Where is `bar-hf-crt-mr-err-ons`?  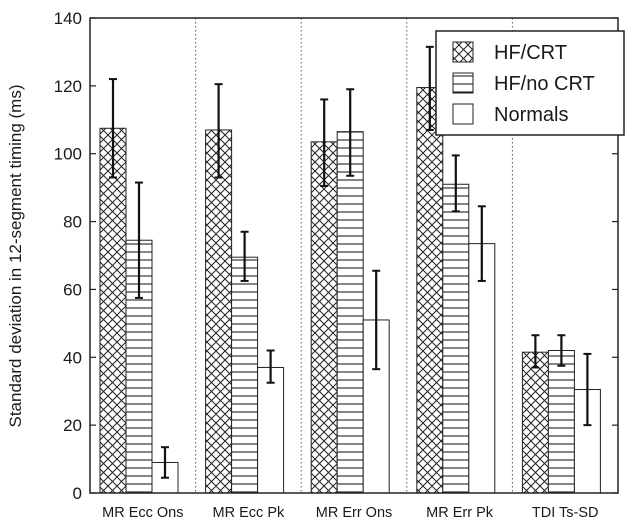 bar-hf-crt-mr-err-ons is located at coordinates (324, 317).